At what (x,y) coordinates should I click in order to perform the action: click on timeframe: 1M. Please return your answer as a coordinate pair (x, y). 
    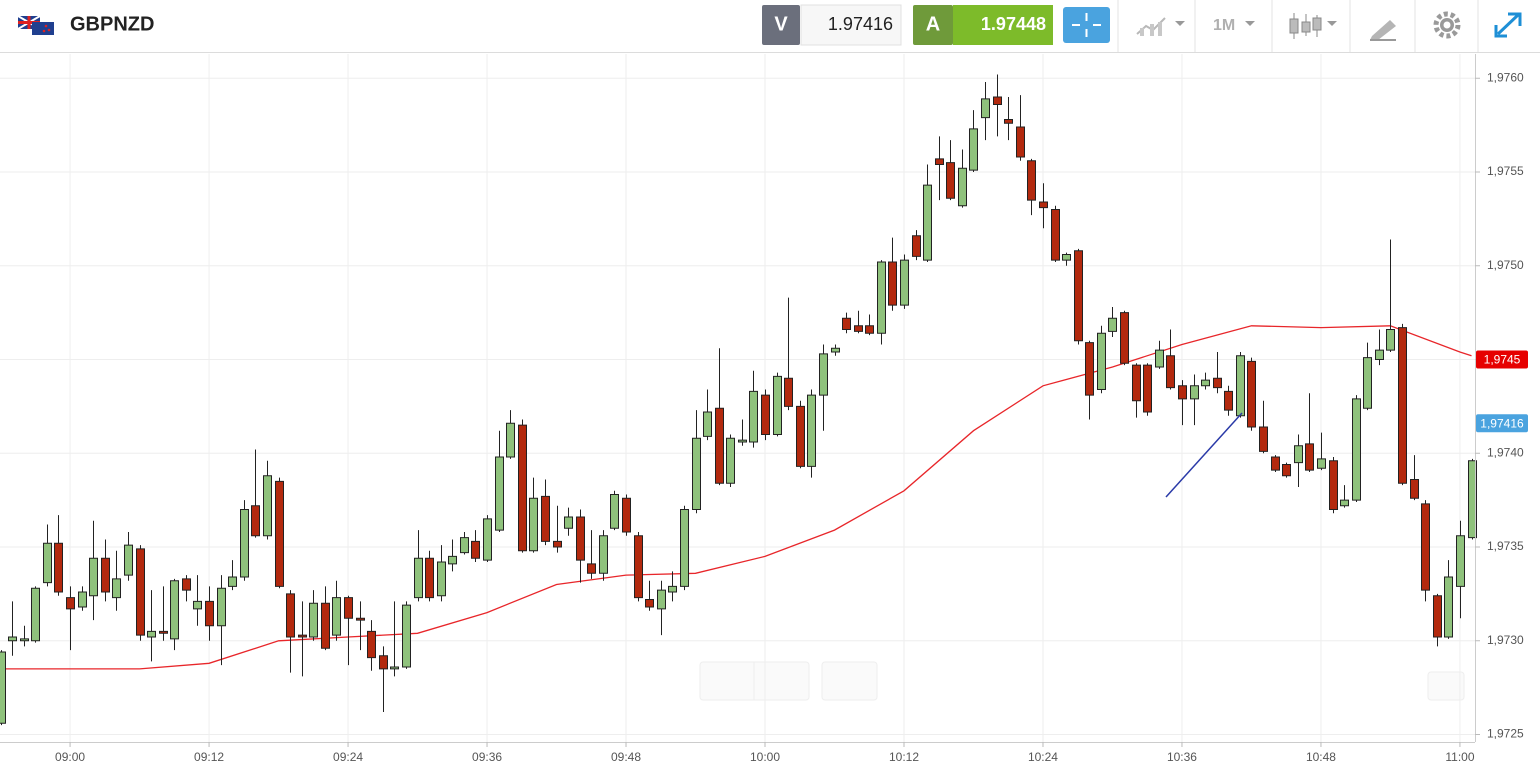
    Looking at the image, I should click on (1224, 25).